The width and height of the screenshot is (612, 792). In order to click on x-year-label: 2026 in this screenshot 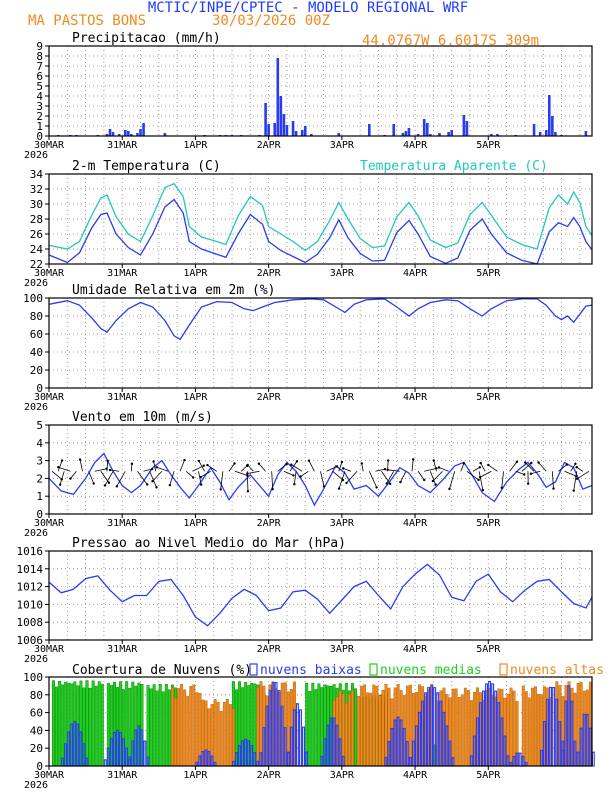, I will do `click(36, 283)`.